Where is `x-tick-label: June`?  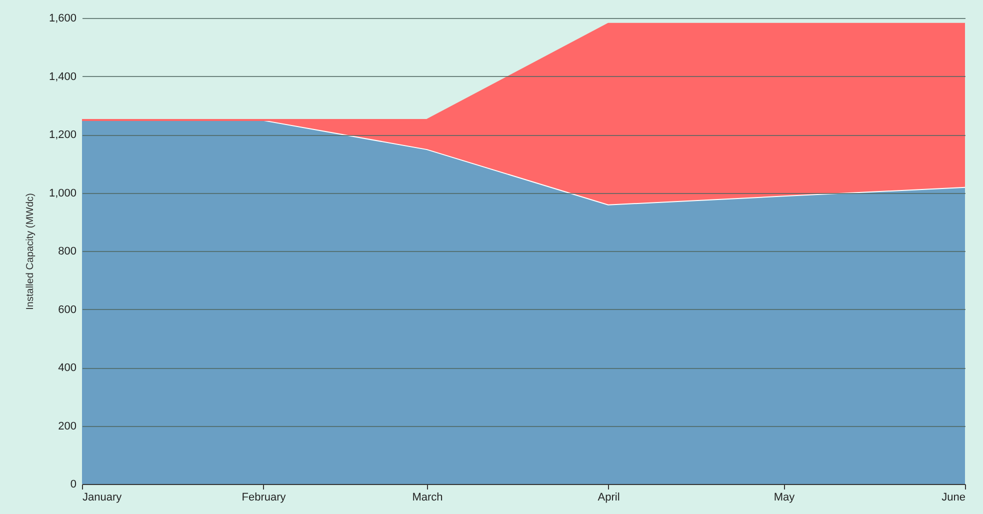
x-tick-label: June is located at coordinates (954, 498).